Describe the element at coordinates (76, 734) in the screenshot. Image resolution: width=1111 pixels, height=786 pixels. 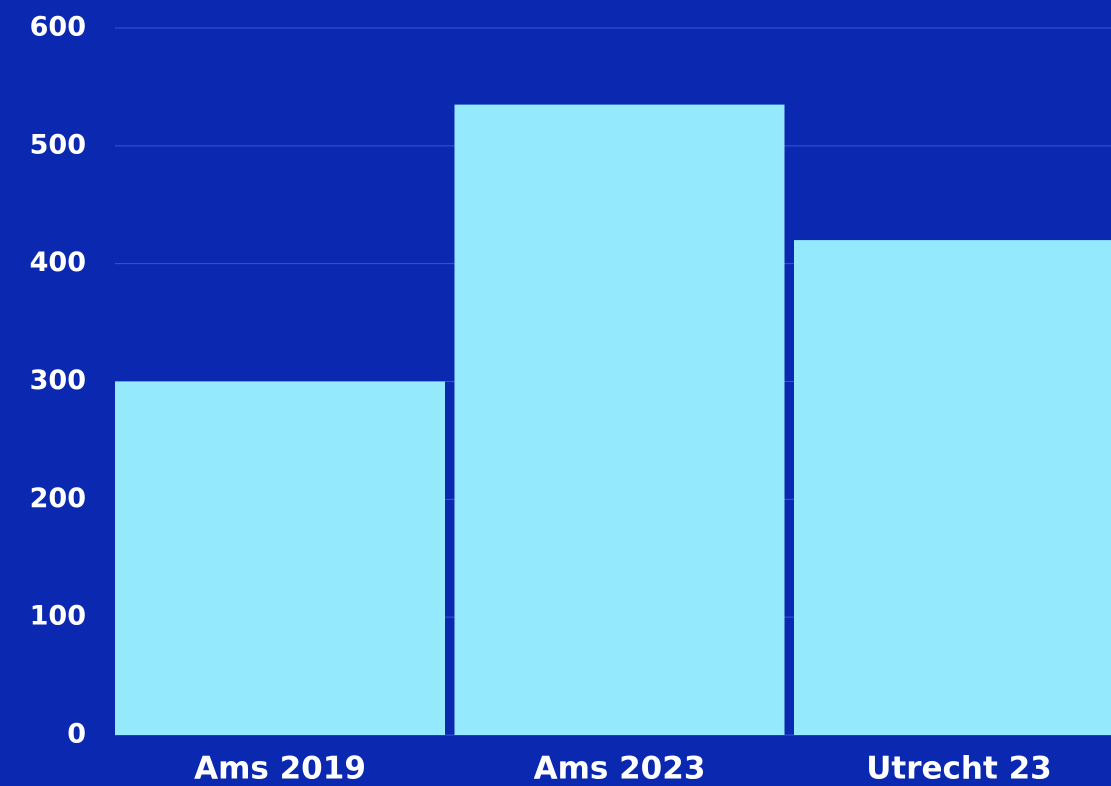
I see `y-tick-label: 0` at that location.